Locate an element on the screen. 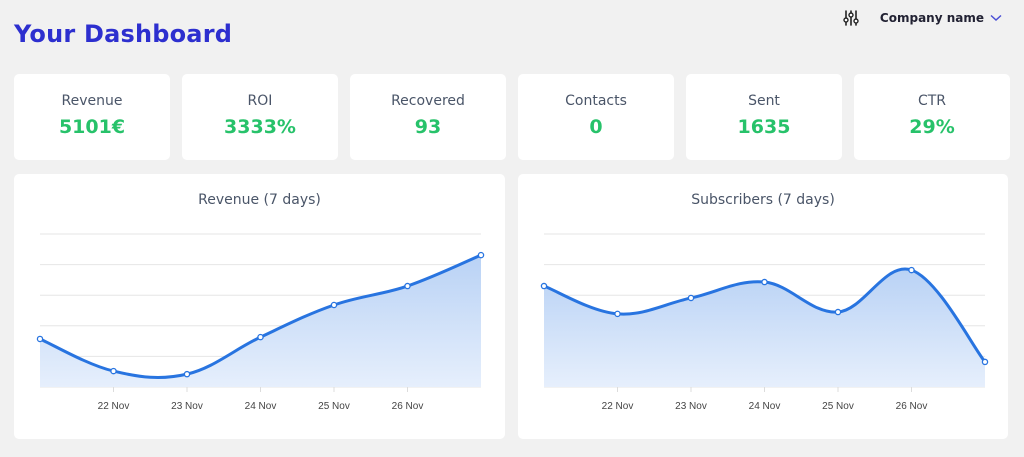 This screenshot has width=1024, height=457. top-bar: Company name is located at coordinates (922, 18).